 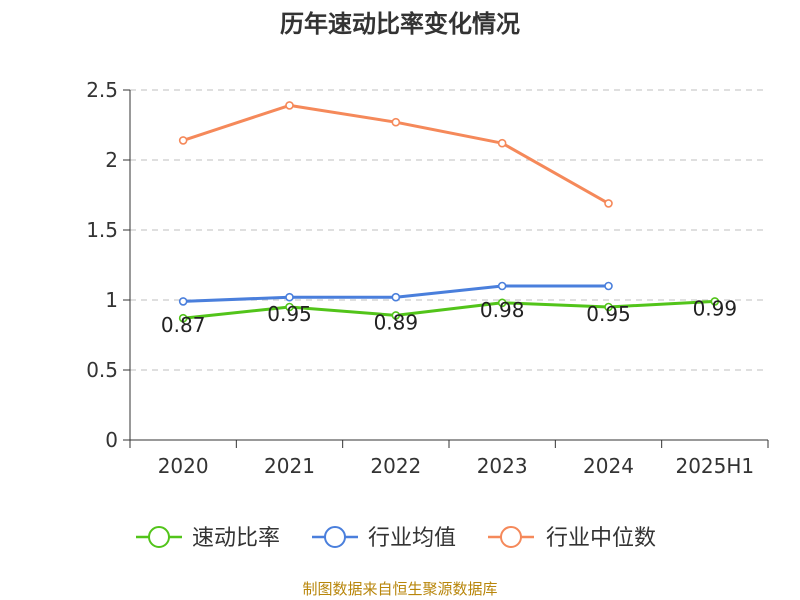 I want to click on data-label: 0.89, so click(x=396, y=322).